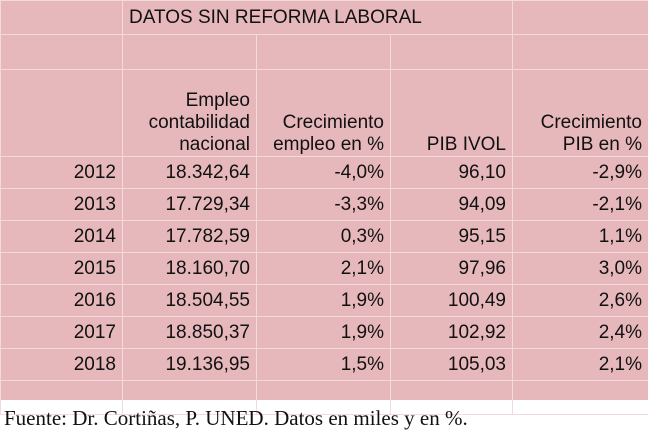 The height and width of the screenshot is (438, 648). I want to click on pib-cell: 96,10, so click(451, 172).